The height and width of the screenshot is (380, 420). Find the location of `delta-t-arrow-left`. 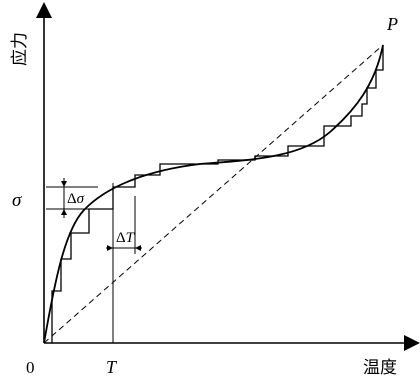

delta-t-arrow-left is located at coordinates (110, 248).